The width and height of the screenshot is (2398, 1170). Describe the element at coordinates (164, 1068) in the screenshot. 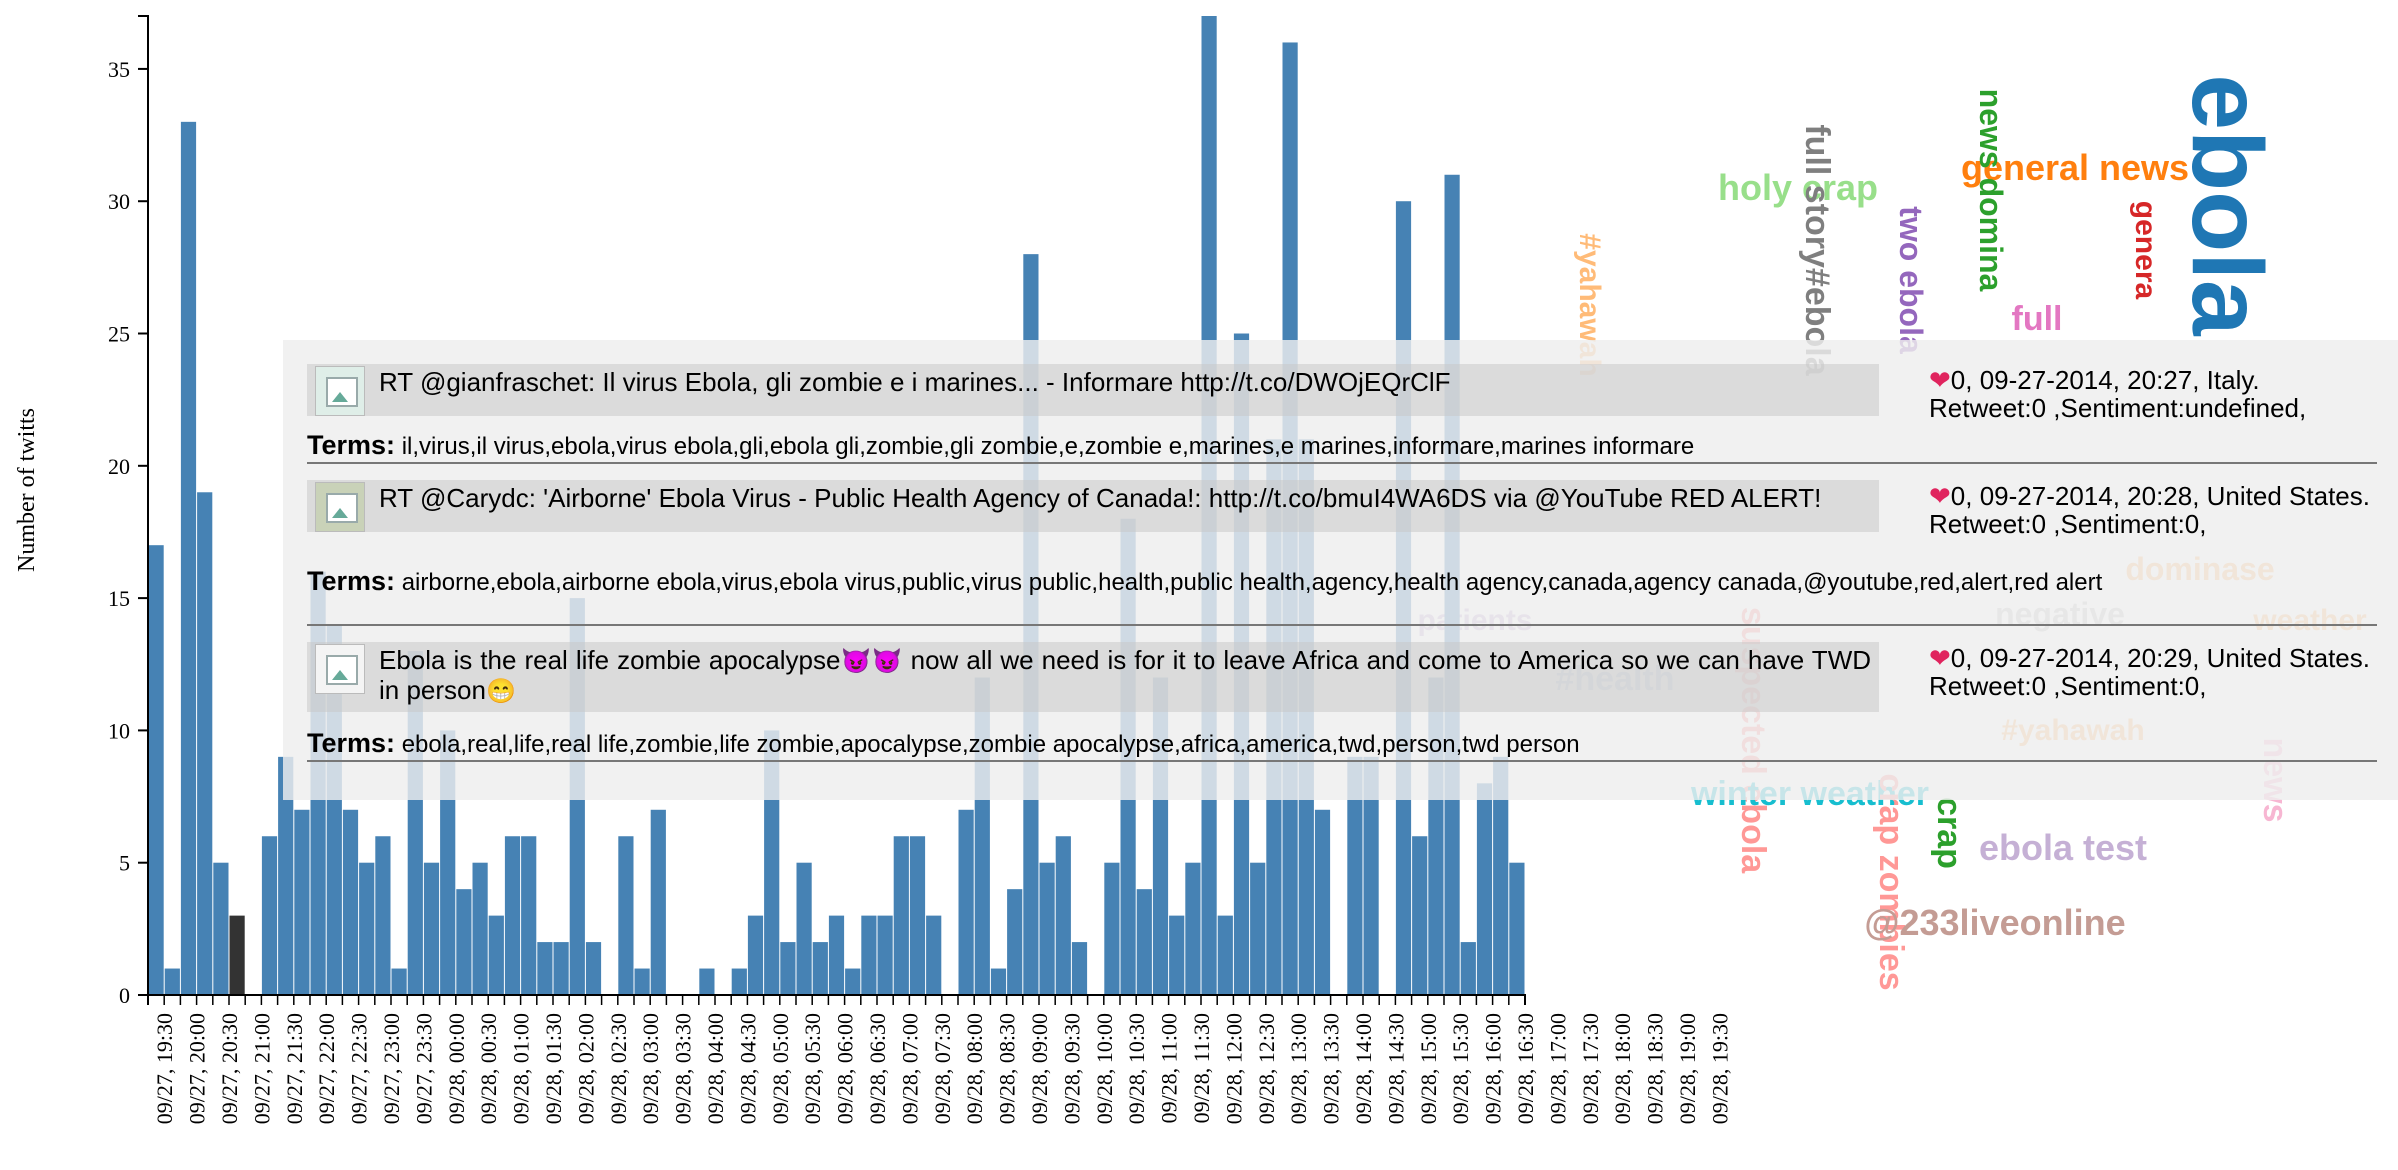

I see `x-tick-label: 09/27, 19:30` at that location.